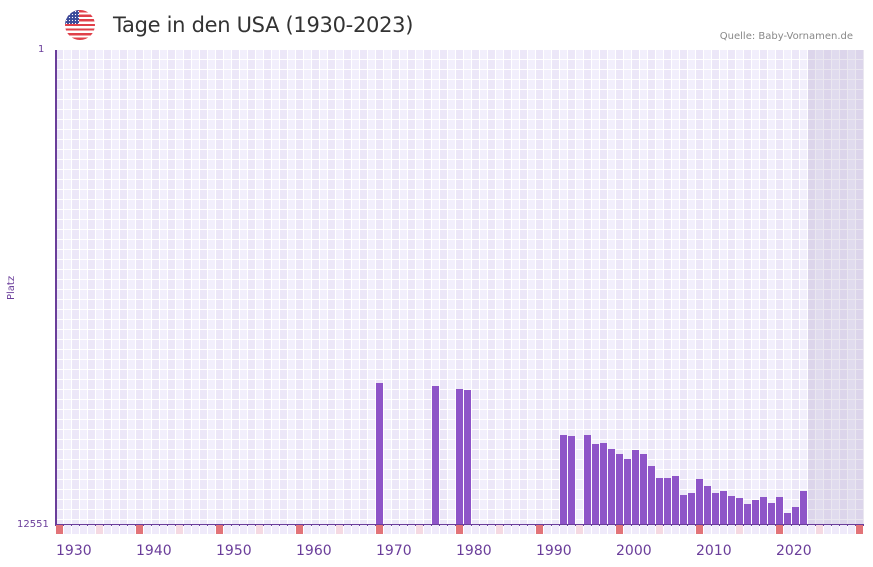  Describe the element at coordinates (467, 457) in the screenshot. I see `bar-1981` at that location.